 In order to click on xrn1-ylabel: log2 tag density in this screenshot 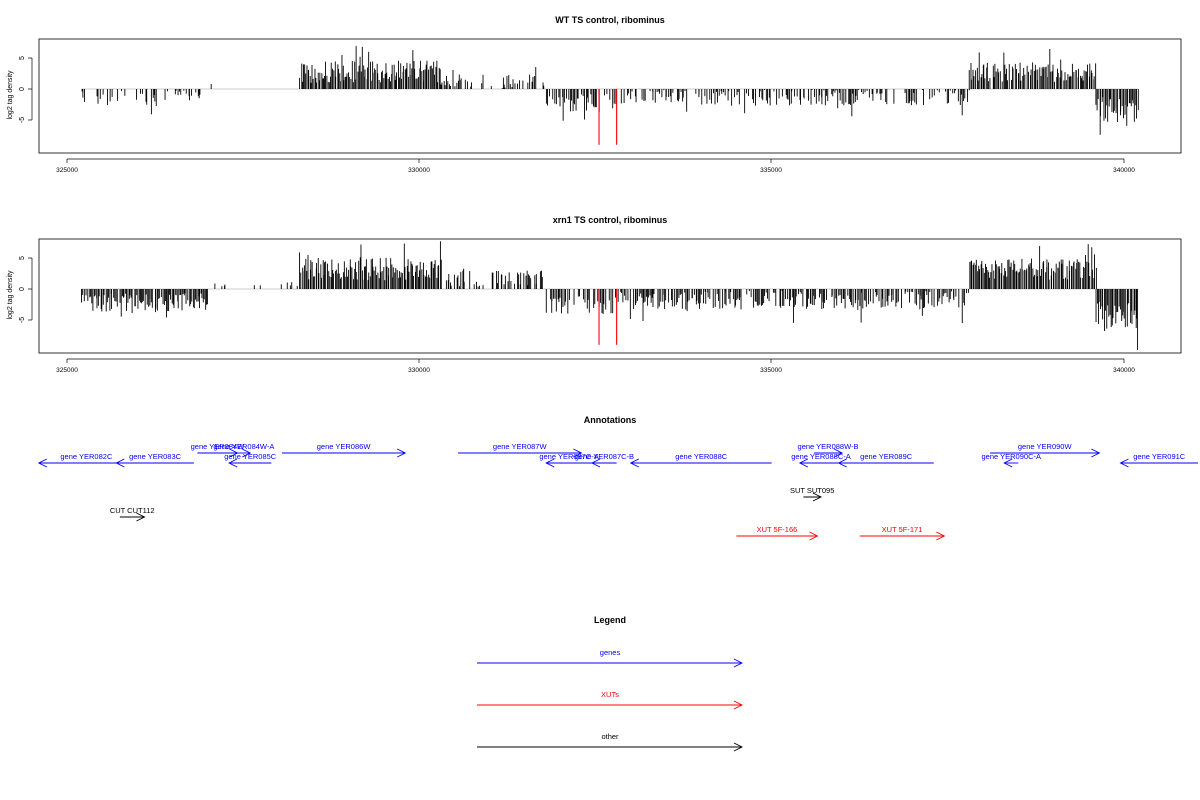, I will do `click(10, 295)`.